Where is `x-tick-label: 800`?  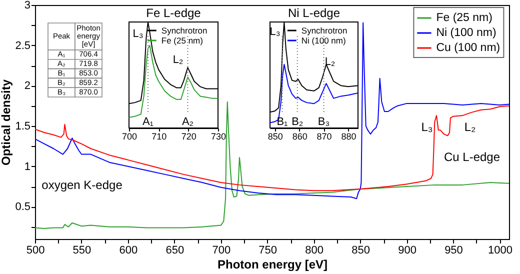
x-tick-label: 800 is located at coordinates (314, 250).